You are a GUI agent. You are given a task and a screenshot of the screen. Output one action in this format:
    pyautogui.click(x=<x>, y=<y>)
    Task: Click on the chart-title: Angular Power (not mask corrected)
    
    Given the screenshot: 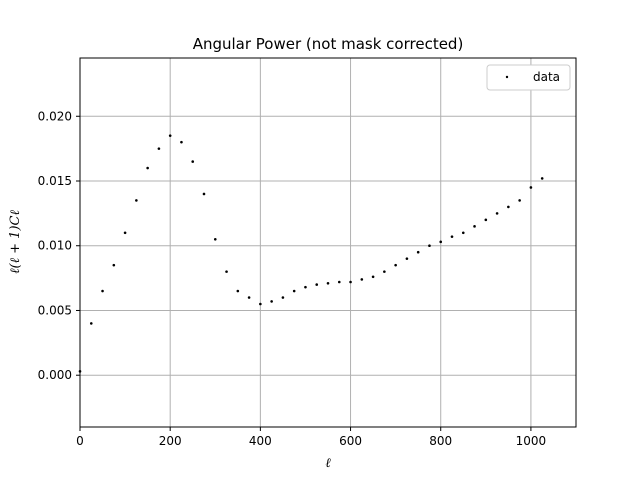 What is the action you would take?
    pyautogui.click(x=328, y=44)
    